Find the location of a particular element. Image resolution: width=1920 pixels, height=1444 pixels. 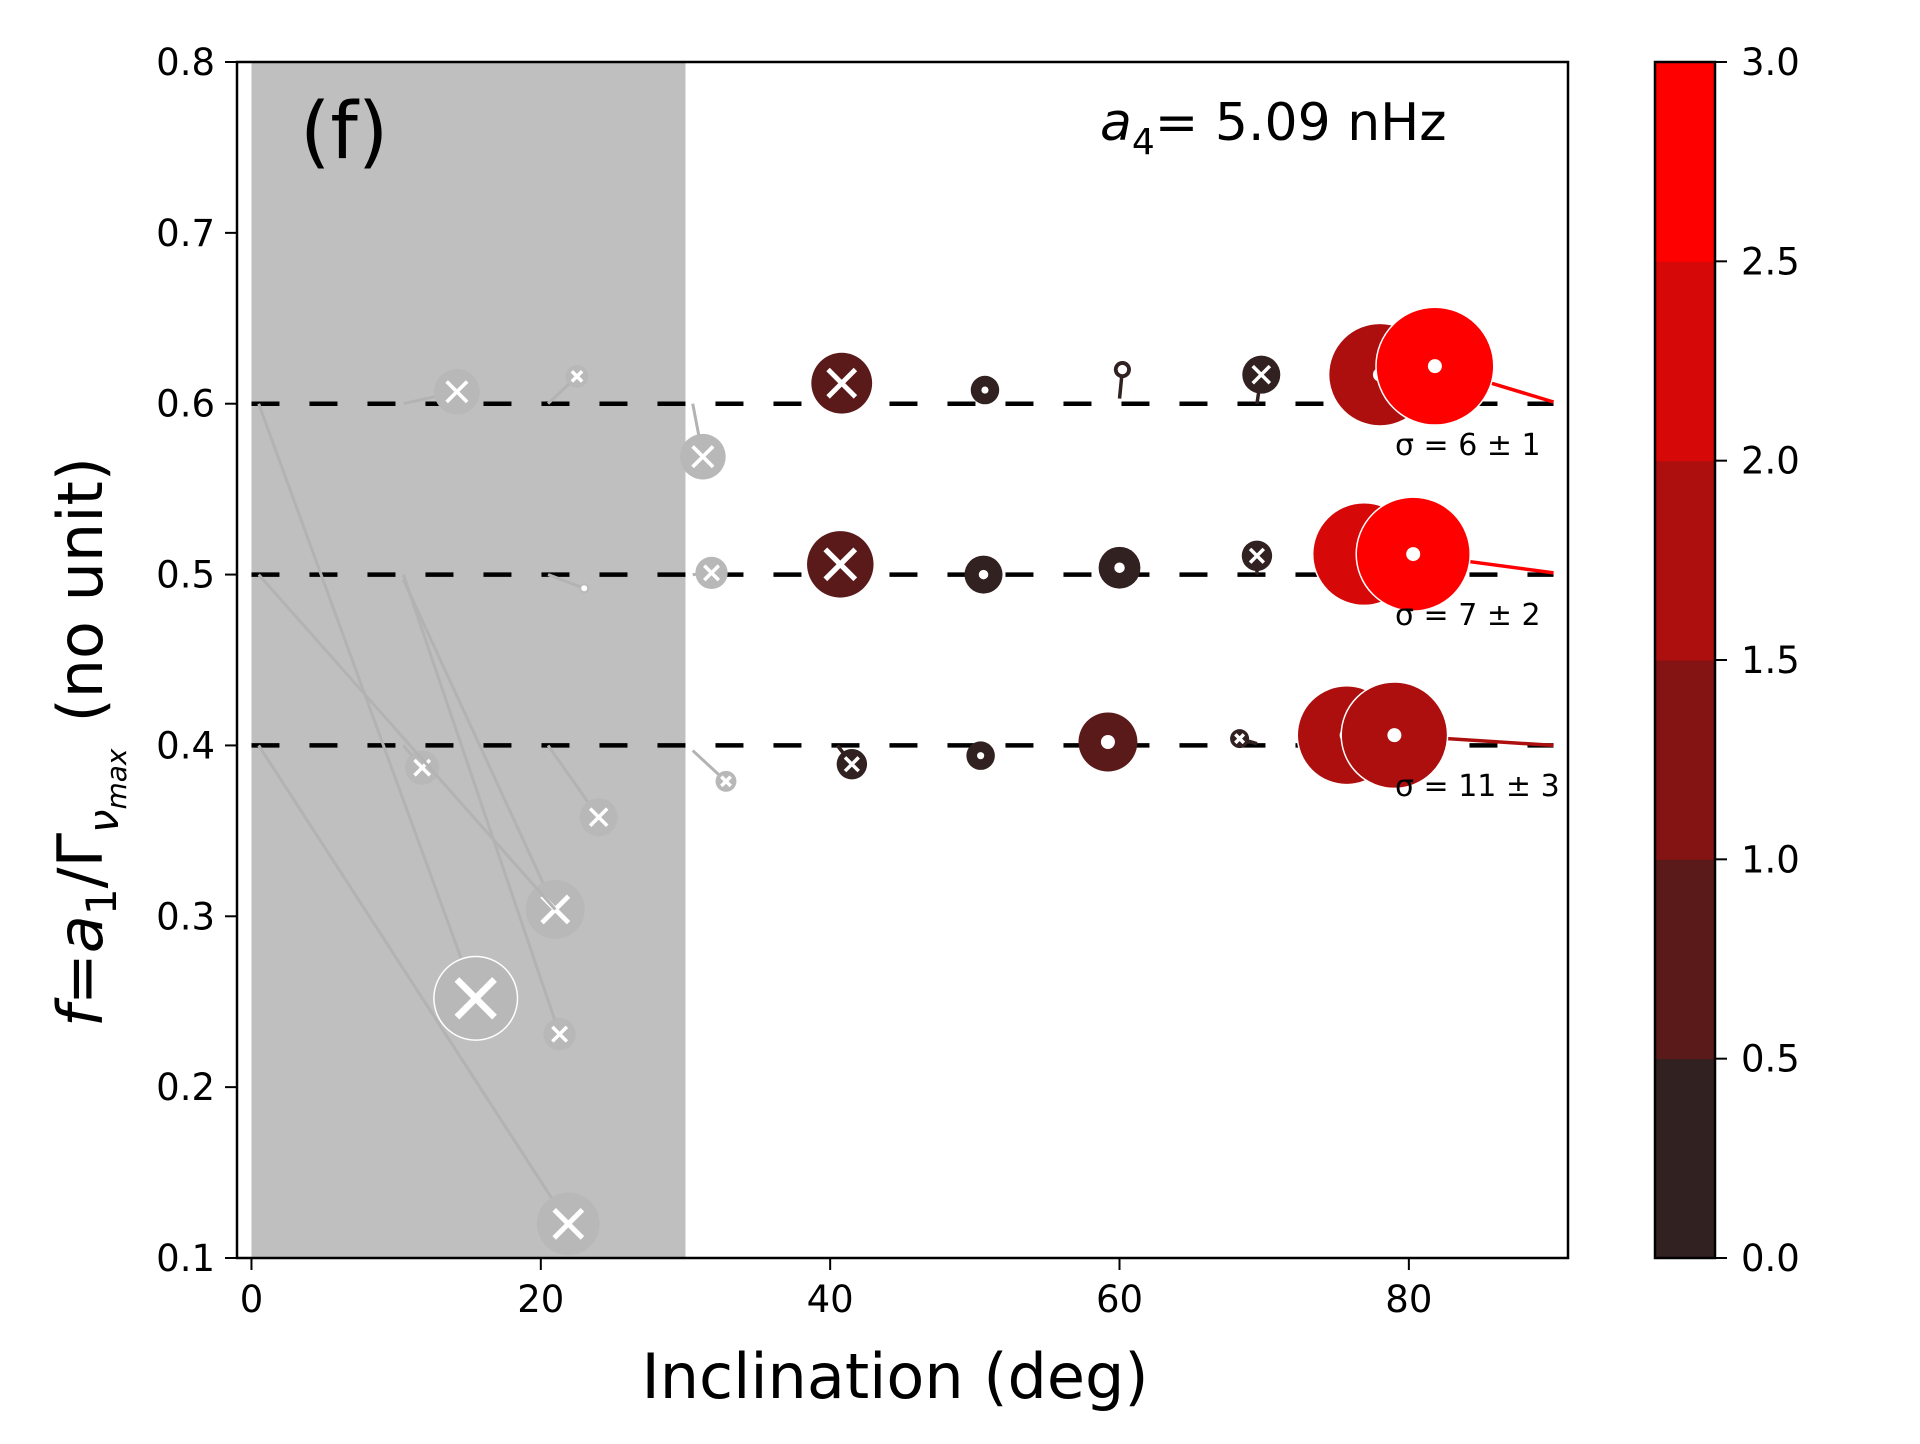

x-tick-label-4: 80 is located at coordinates (1408, 1299).